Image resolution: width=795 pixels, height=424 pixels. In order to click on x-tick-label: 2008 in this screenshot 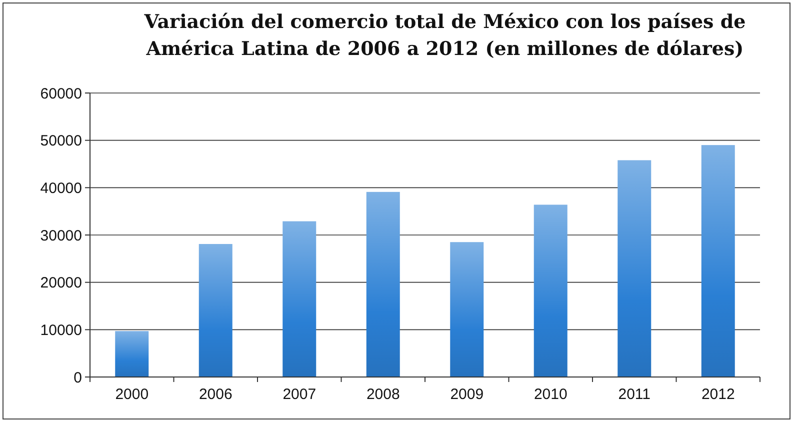, I will do `click(383, 394)`.